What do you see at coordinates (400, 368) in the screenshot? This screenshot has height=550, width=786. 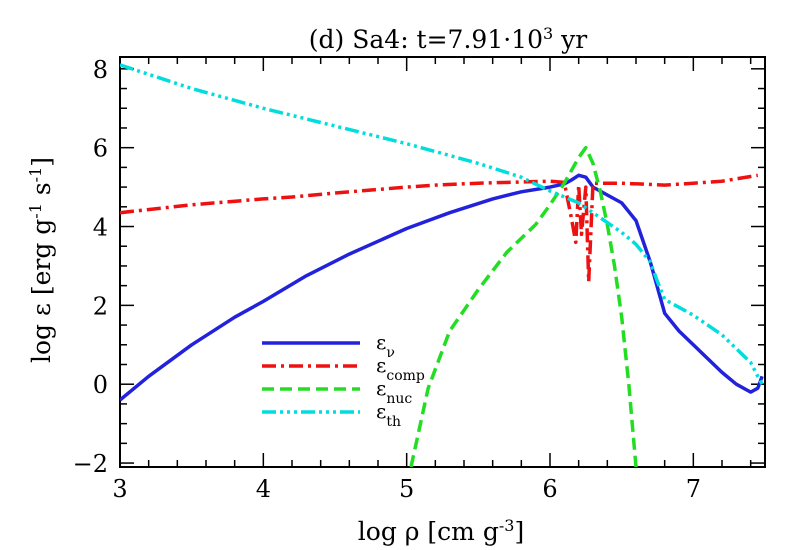 I see `legend-label-comp: εcomp` at bounding box center [400, 368].